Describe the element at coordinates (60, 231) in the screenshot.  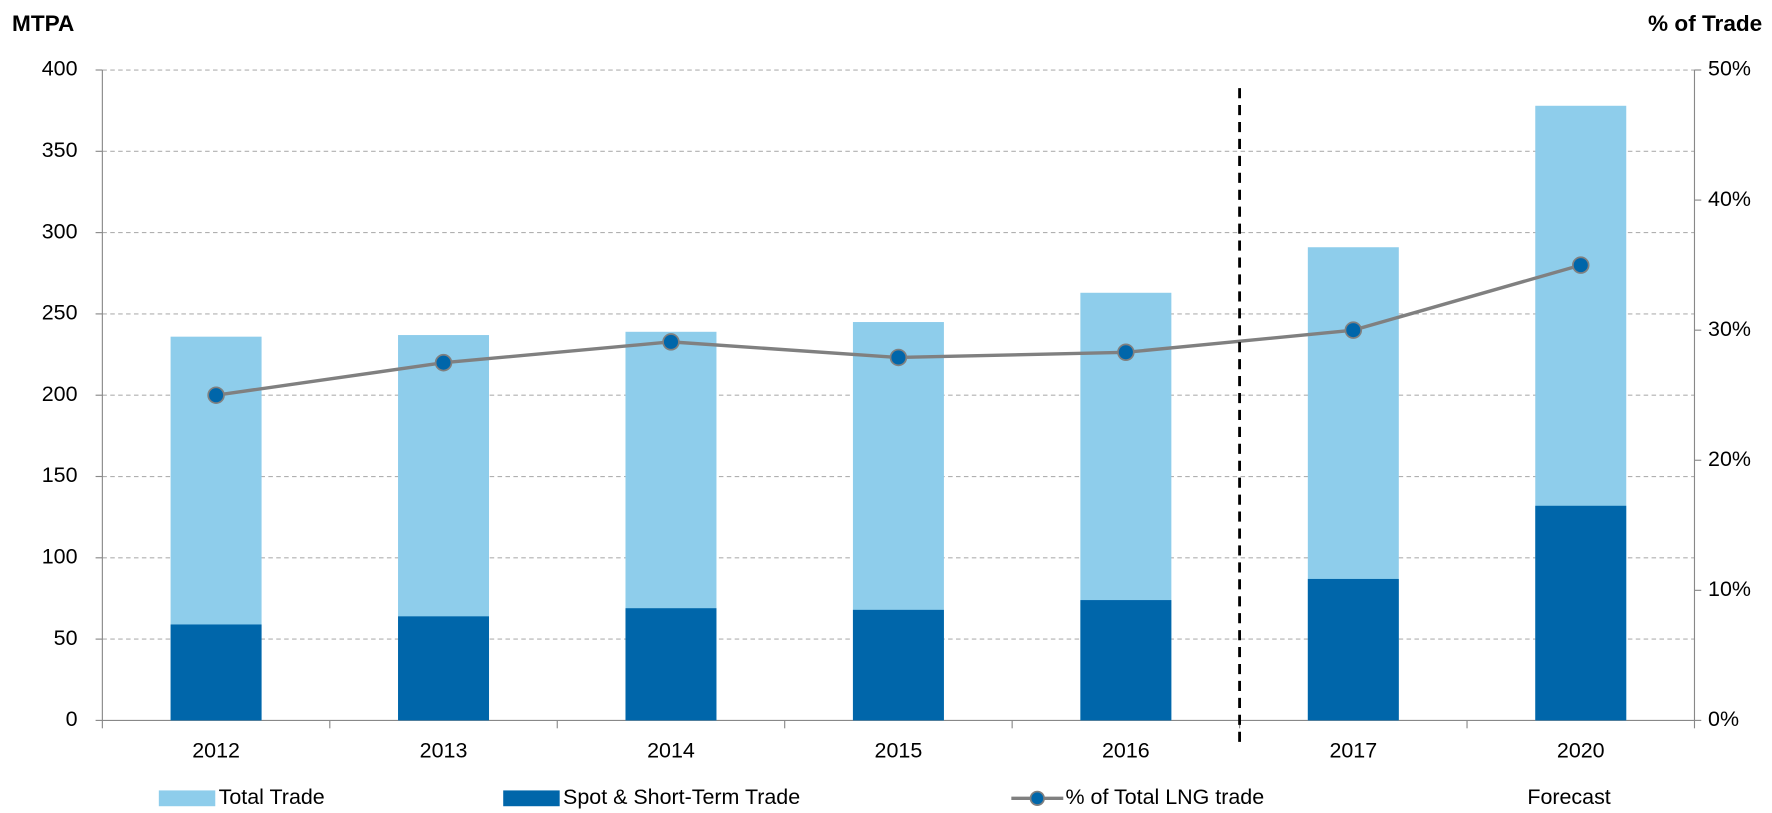
I see `y-tick-label: 300` at that location.